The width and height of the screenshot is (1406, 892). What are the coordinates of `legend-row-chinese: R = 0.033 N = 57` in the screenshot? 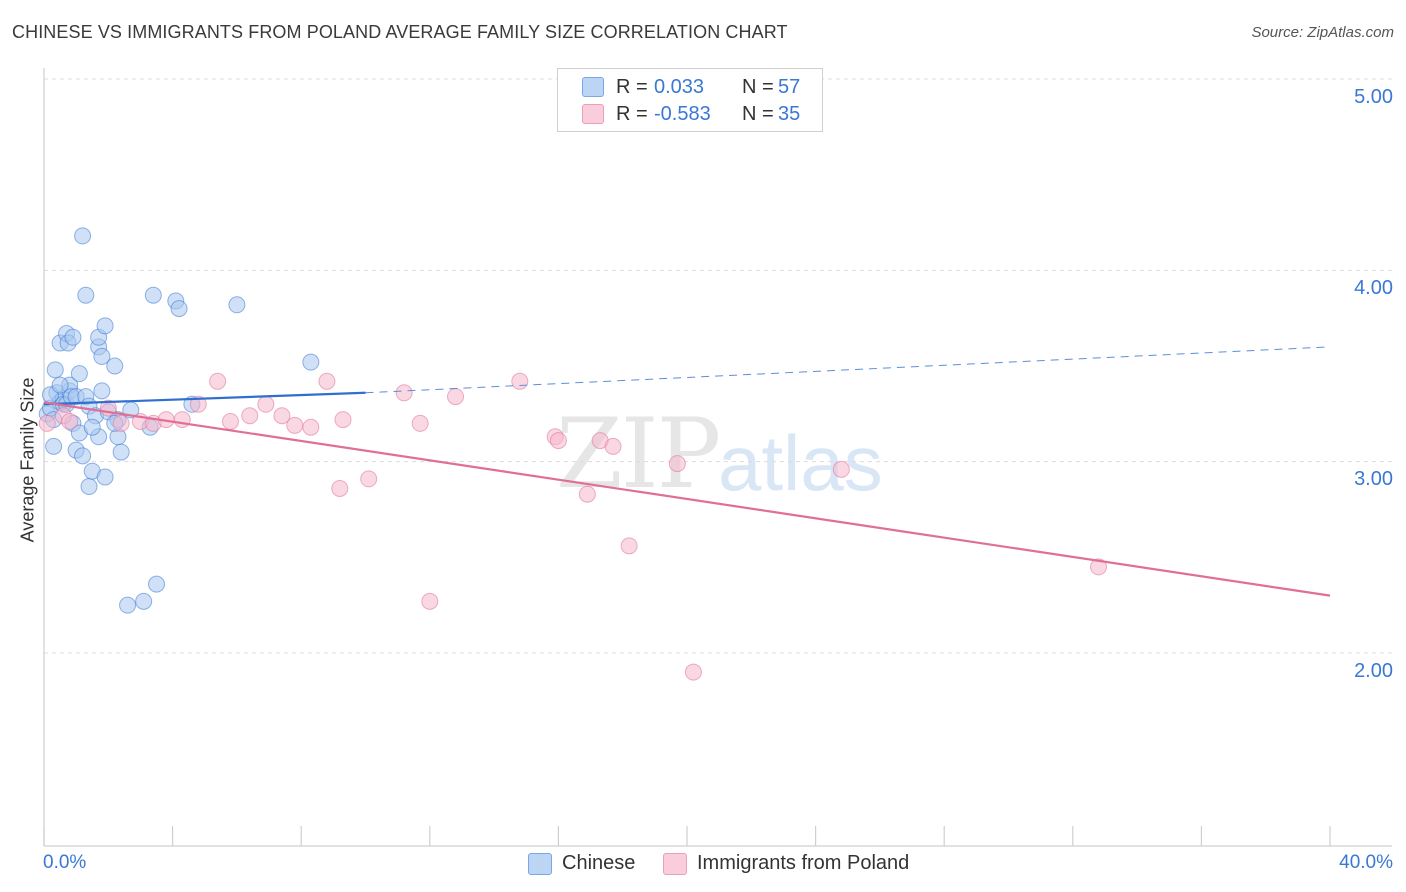 It's located at (691, 87).